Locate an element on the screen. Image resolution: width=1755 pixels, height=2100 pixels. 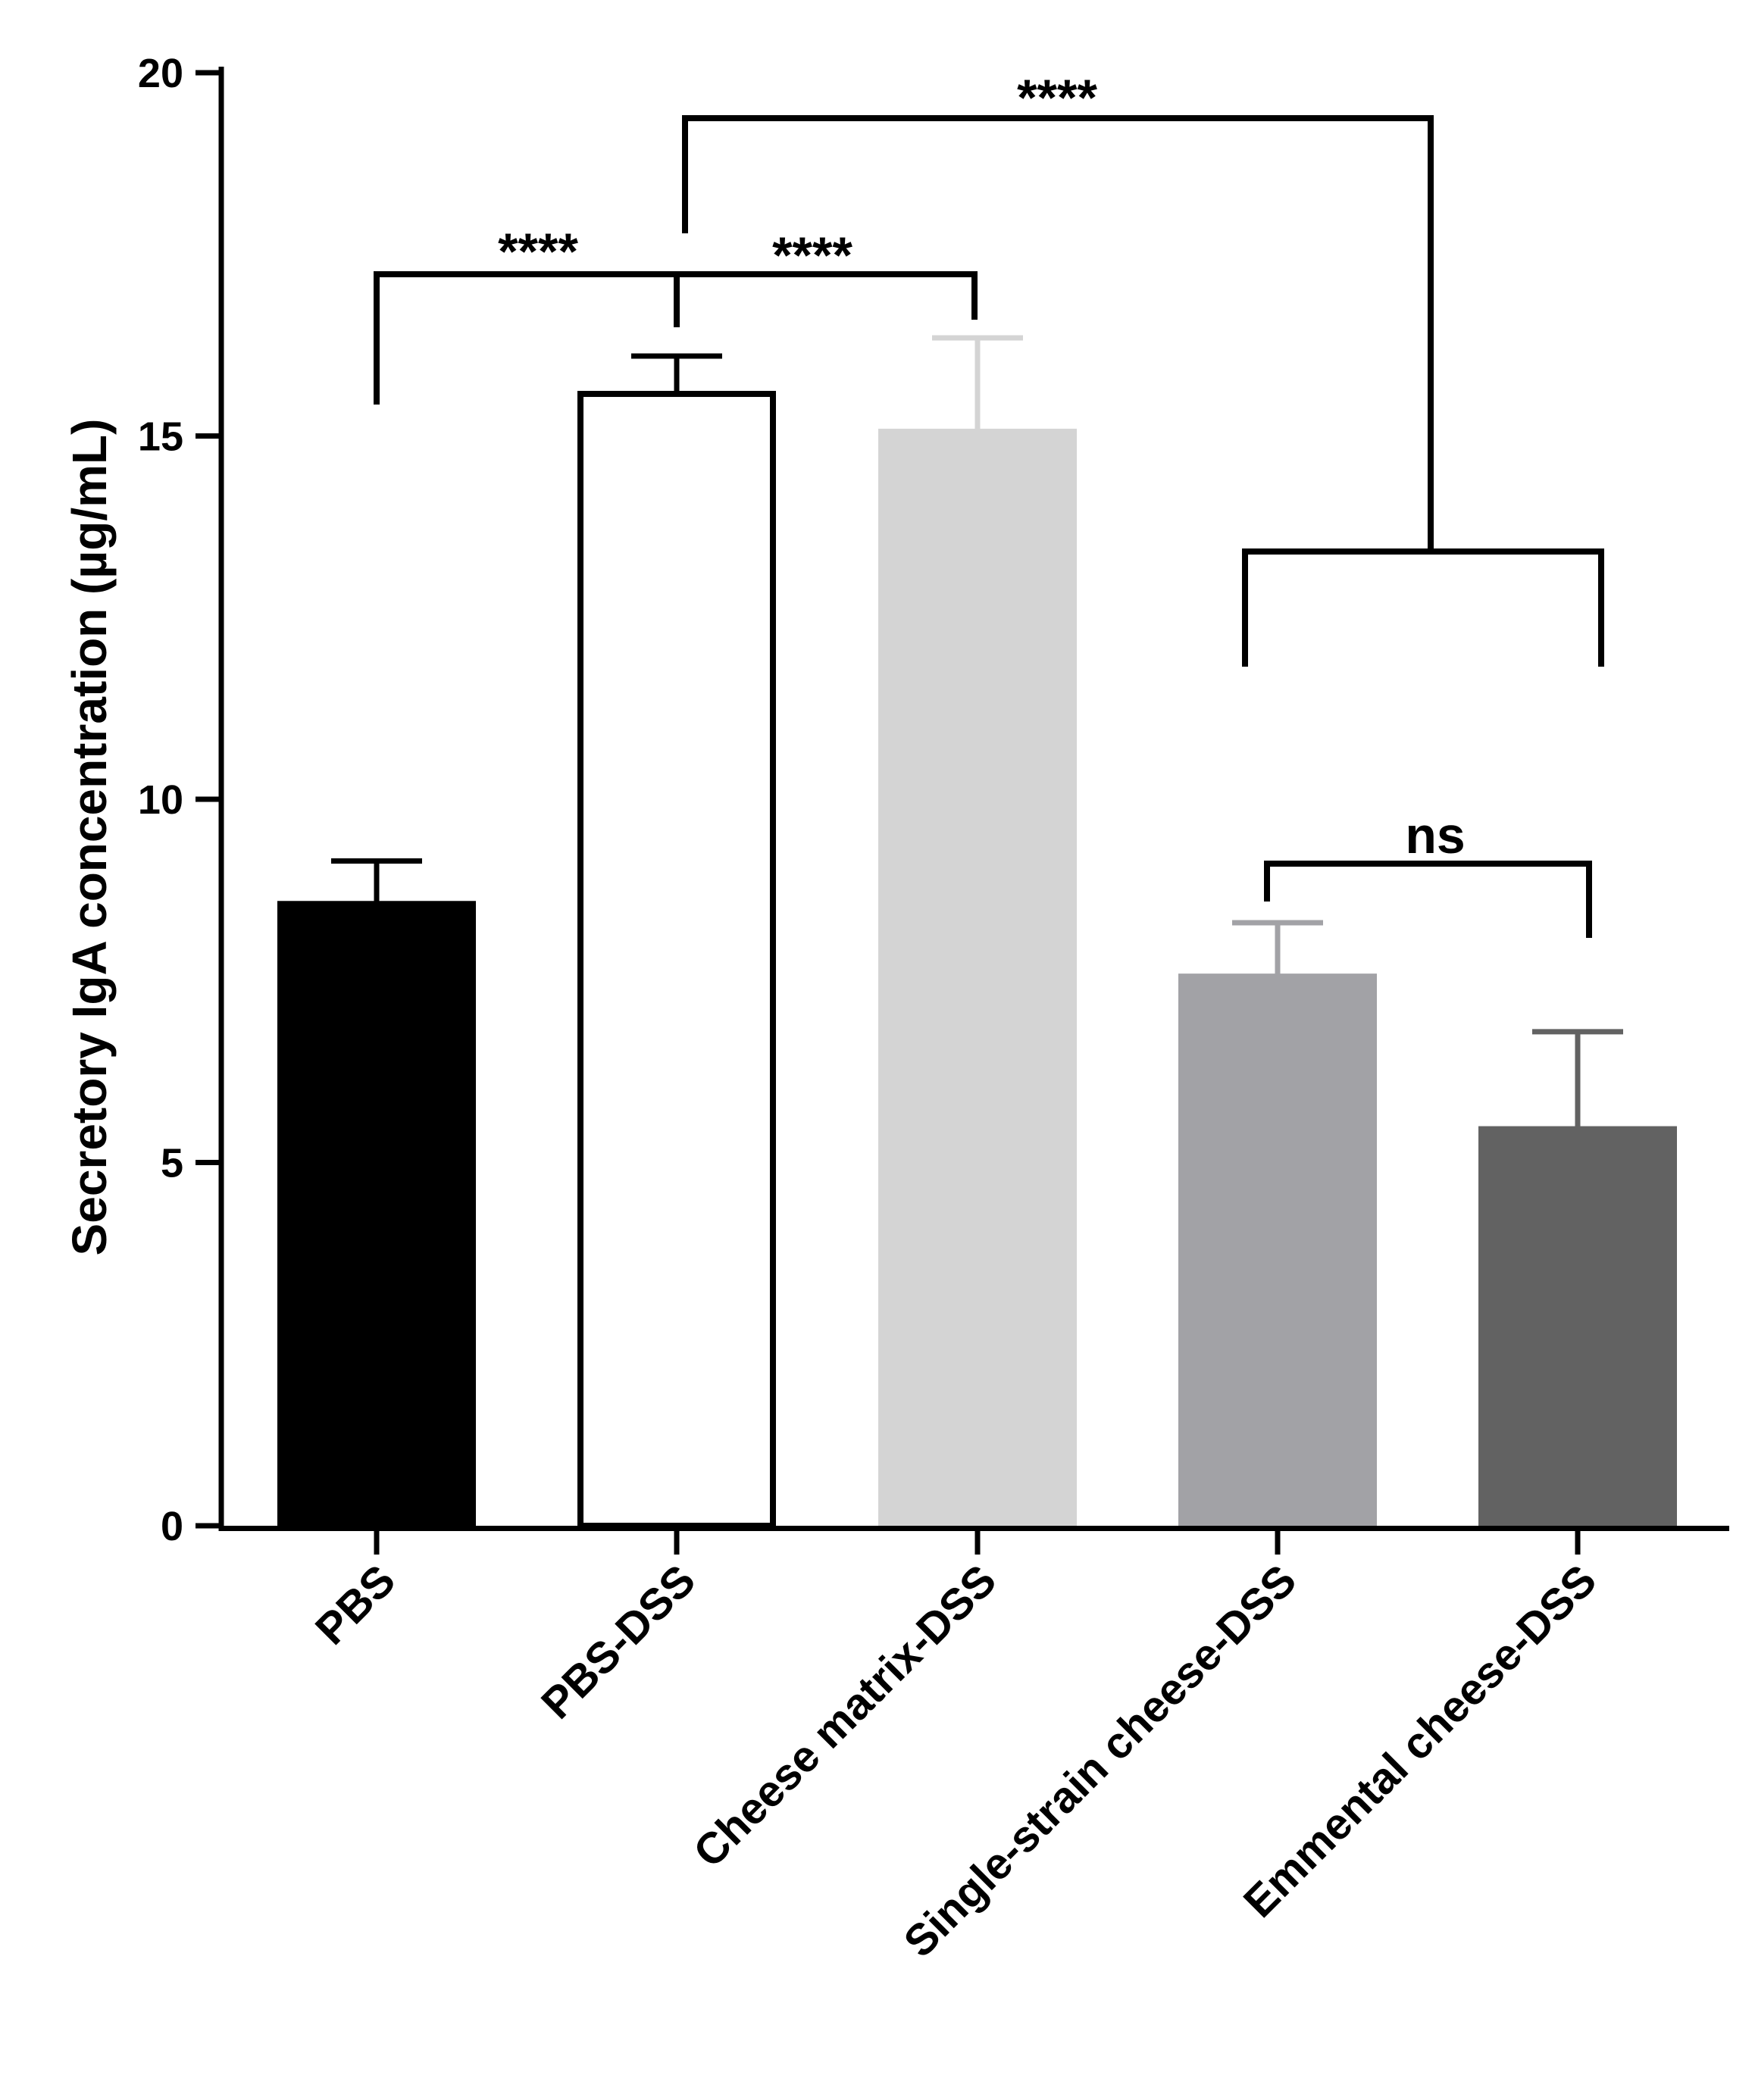
x-ticks is located at coordinates (978, 1542).